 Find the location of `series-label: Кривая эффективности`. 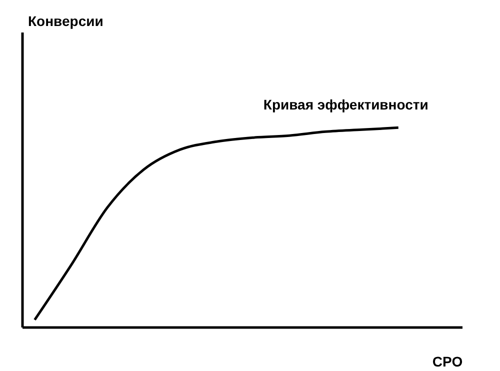

series-label: Кривая эффективности is located at coordinates (345, 104).